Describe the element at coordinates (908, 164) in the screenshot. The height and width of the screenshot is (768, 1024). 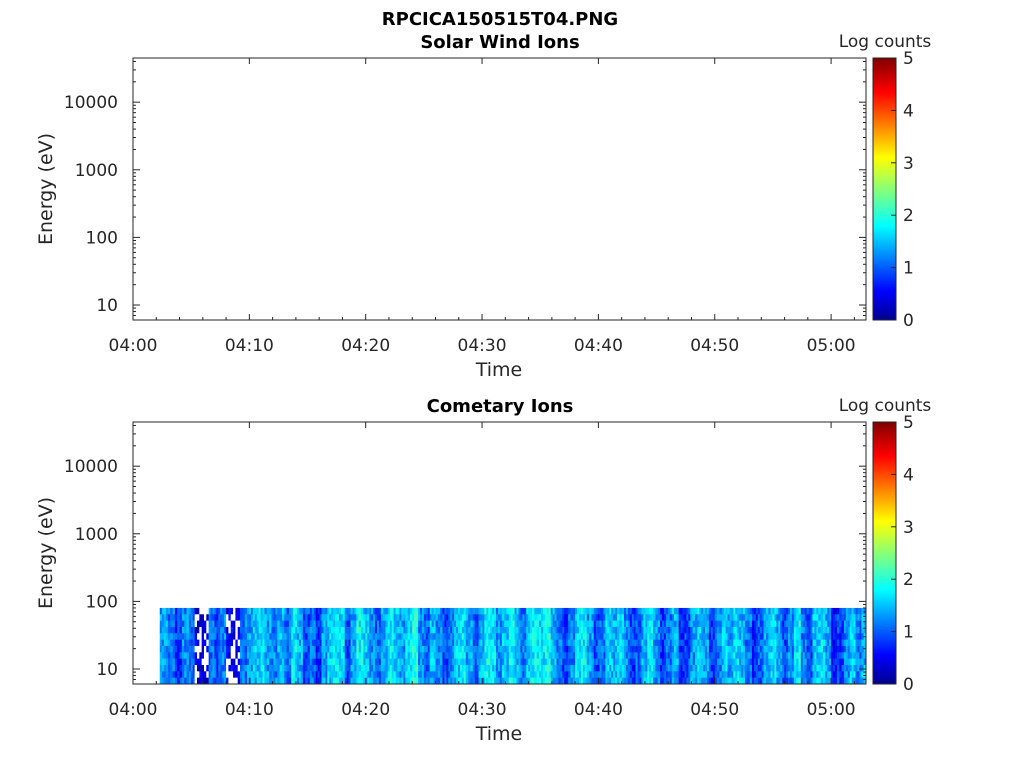
I see `colorbar-tick-label: 3` at that location.